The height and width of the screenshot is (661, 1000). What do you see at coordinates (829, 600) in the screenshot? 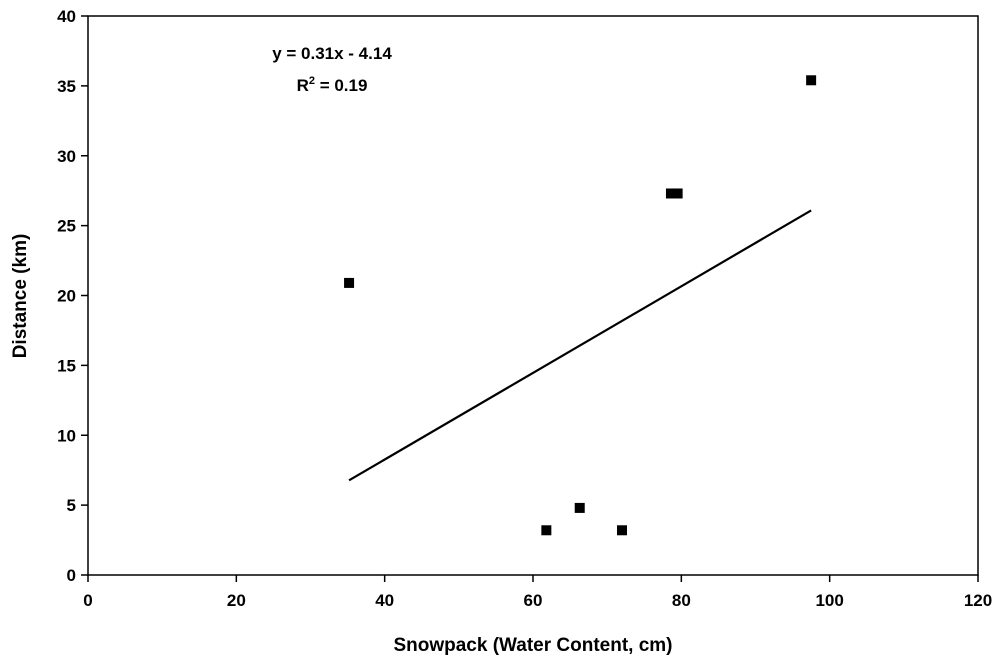
I see `x-tick-label: 100` at bounding box center [829, 600].